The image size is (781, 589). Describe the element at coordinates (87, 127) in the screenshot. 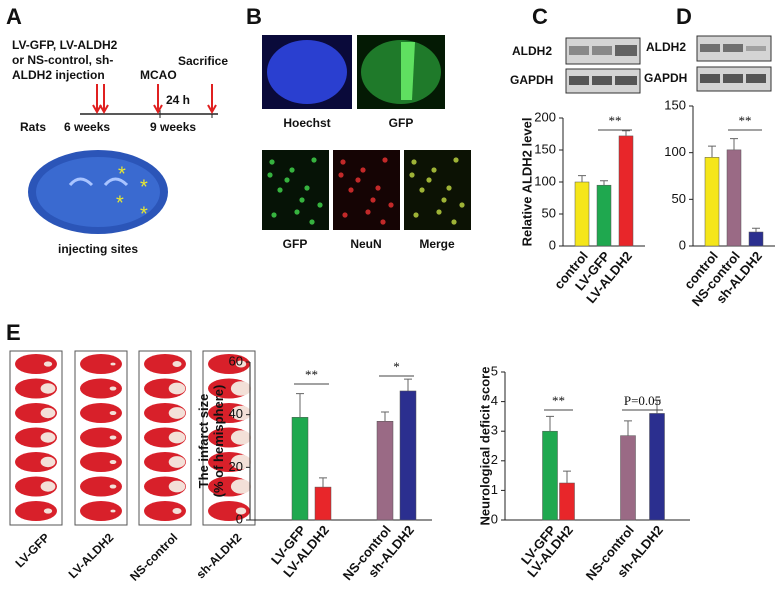

I see `age-label: 6 weeks` at that location.